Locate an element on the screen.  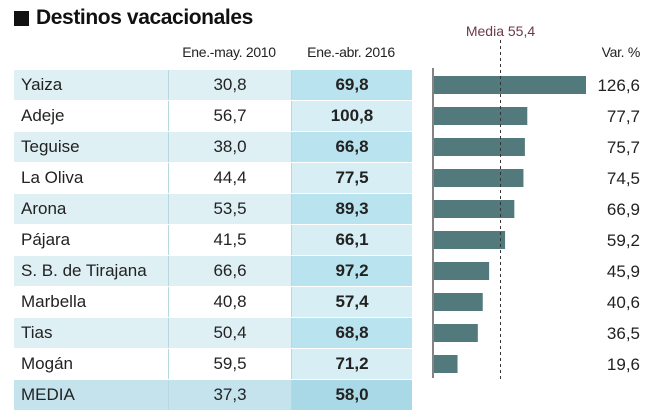
row-value-2016: 89,3 is located at coordinates (351, 209).